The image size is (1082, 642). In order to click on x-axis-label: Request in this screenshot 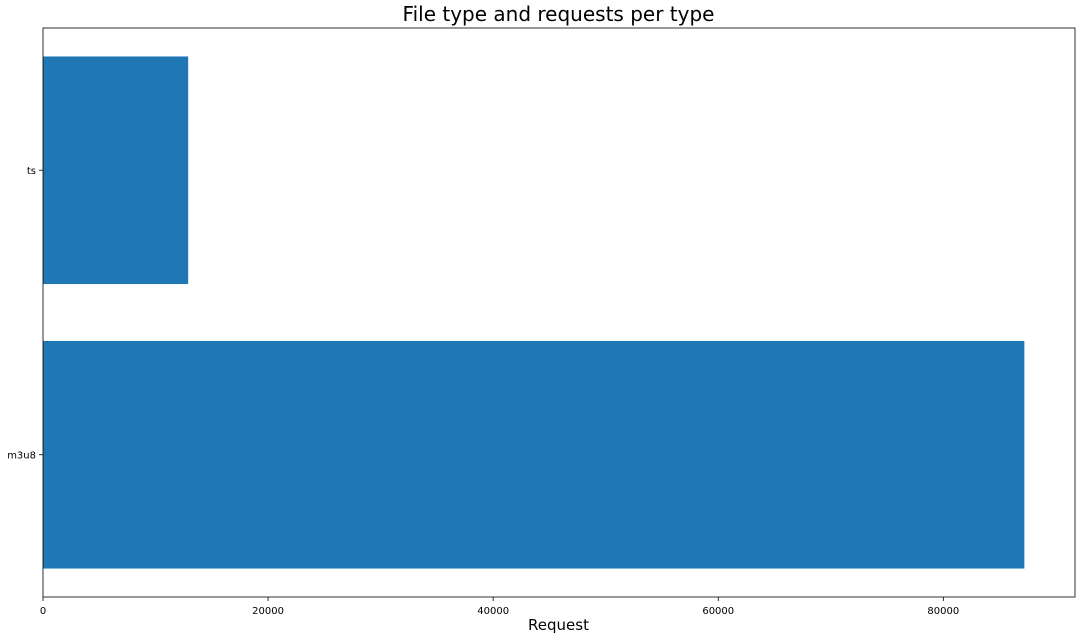, I will do `click(558, 625)`.